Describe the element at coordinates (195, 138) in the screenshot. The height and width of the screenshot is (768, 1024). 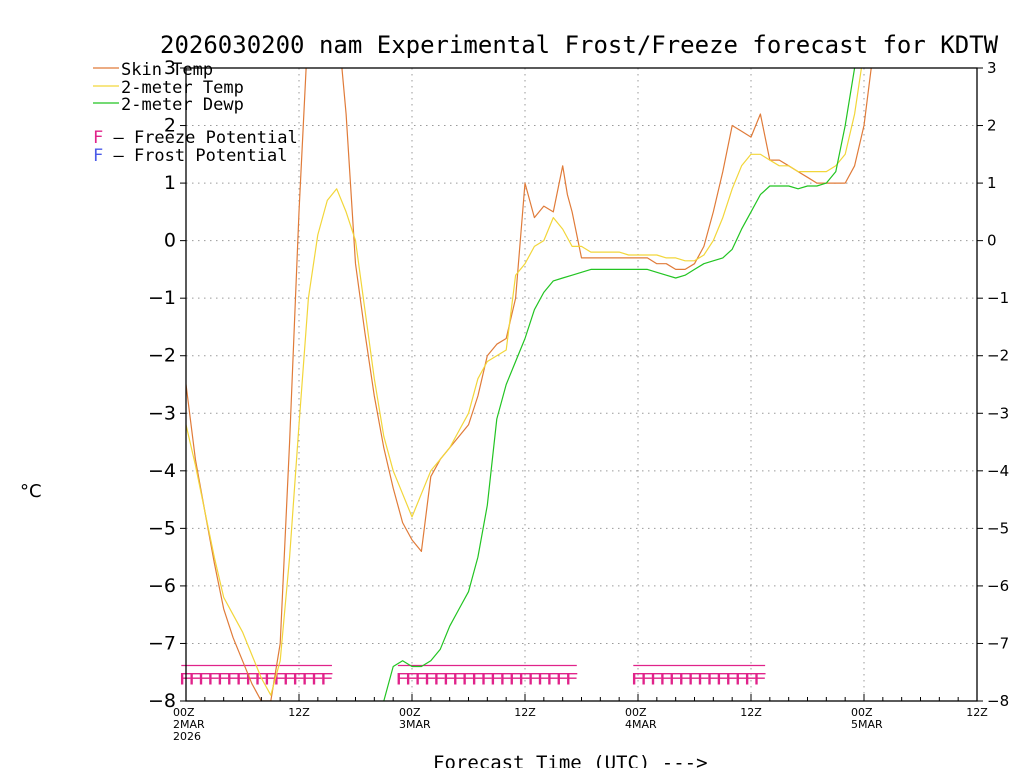
I see `legend-label-f-freeze-potential: F – Freeze Potential` at that location.